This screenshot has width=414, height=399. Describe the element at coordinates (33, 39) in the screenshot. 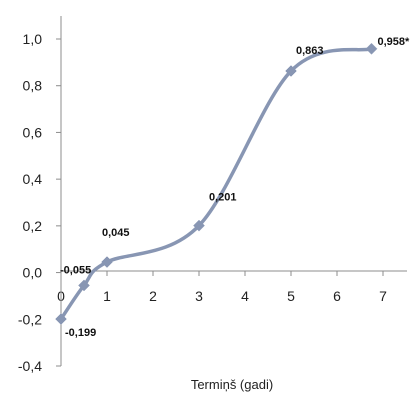

I see `y-tick-label: 1,0` at that location.